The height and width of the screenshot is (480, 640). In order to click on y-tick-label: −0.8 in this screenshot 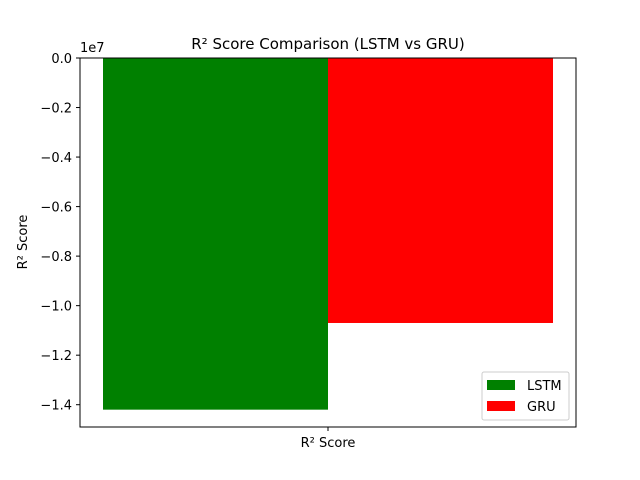, I will do `click(56, 257)`.